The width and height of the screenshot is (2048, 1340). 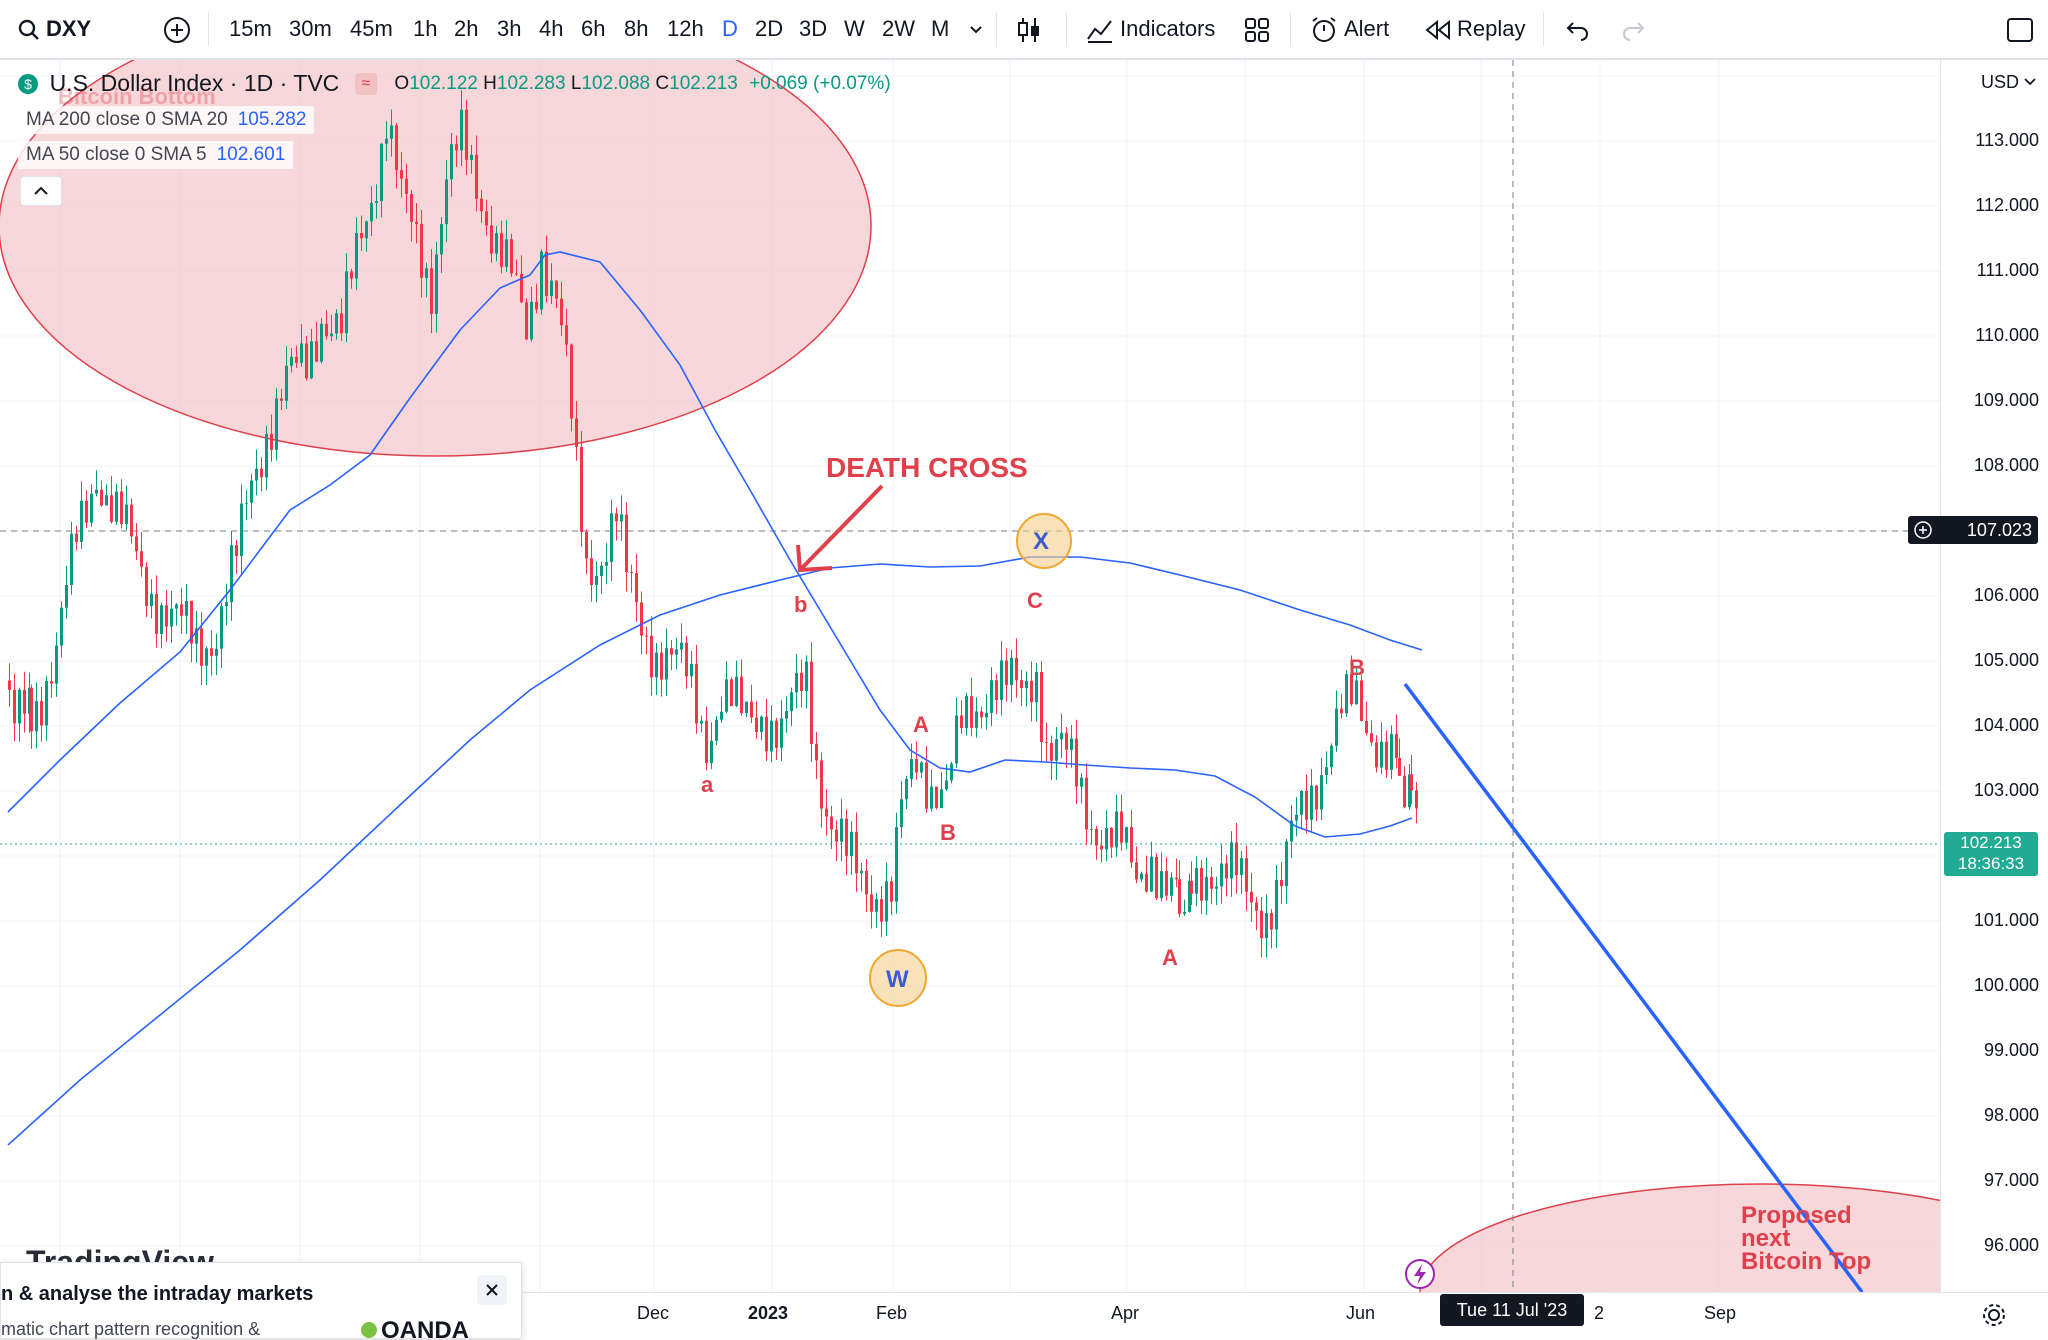 What do you see at coordinates (1679, 1237) in the screenshot?
I see `bitcoin-top-zone` at bounding box center [1679, 1237].